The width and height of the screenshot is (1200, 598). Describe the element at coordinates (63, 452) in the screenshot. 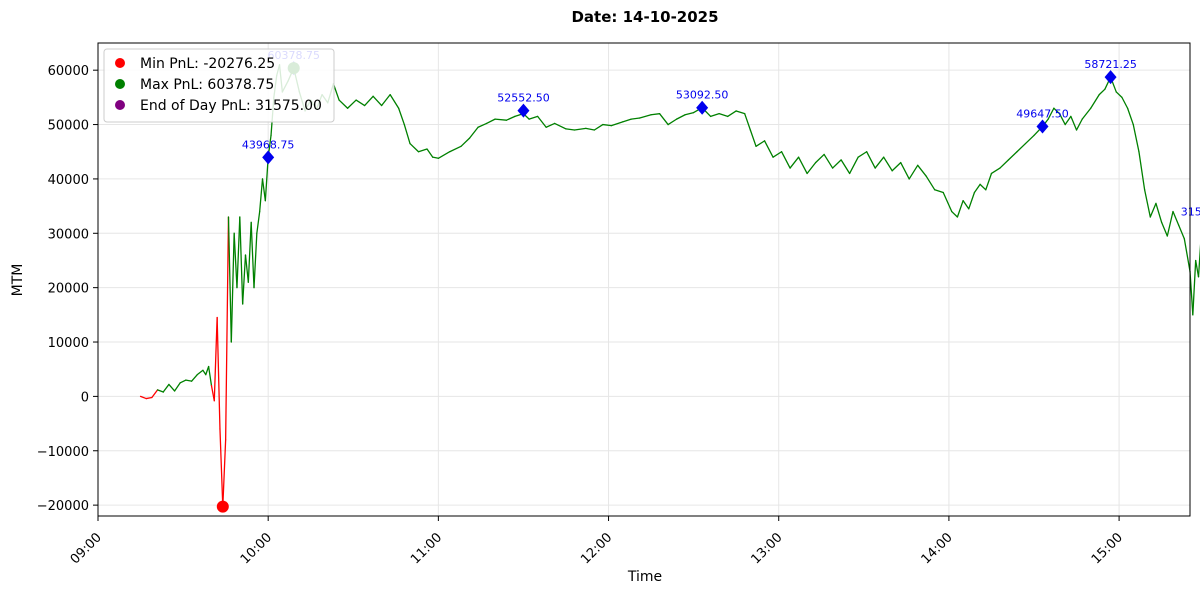

I see `y-tick-label: −10000` at that location.